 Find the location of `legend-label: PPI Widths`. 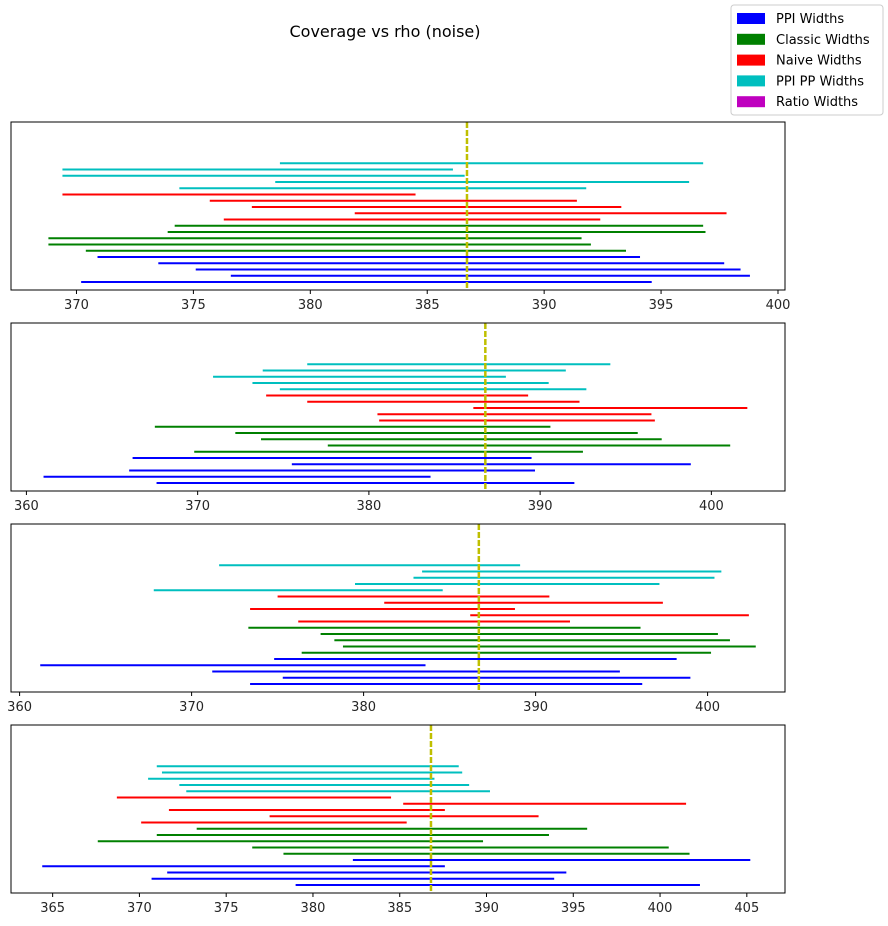

legend-label: PPI Widths is located at coordinates (810, 19).